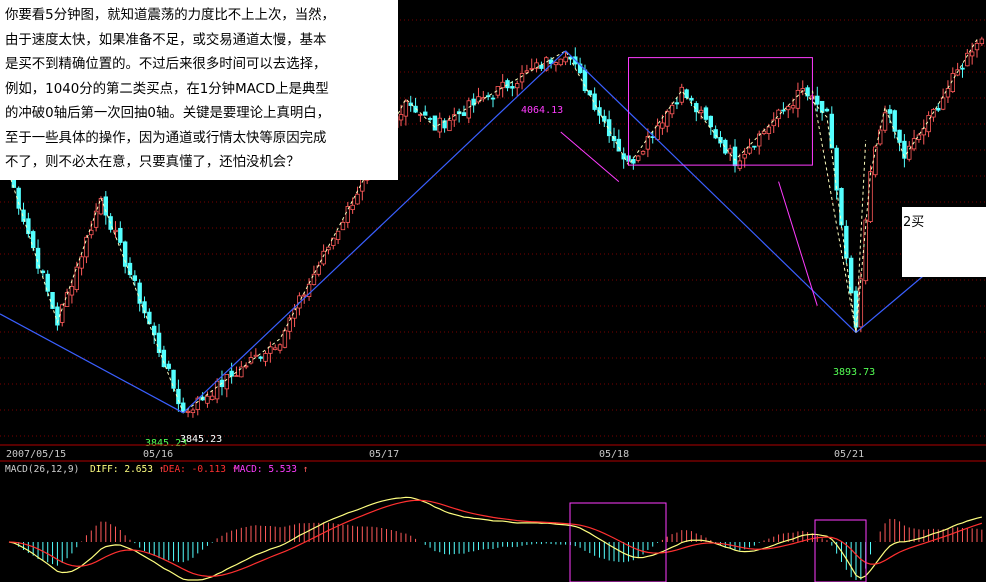 This screenshot has width=986, height=582. I want to click on macd-panel, so click(495, 539).